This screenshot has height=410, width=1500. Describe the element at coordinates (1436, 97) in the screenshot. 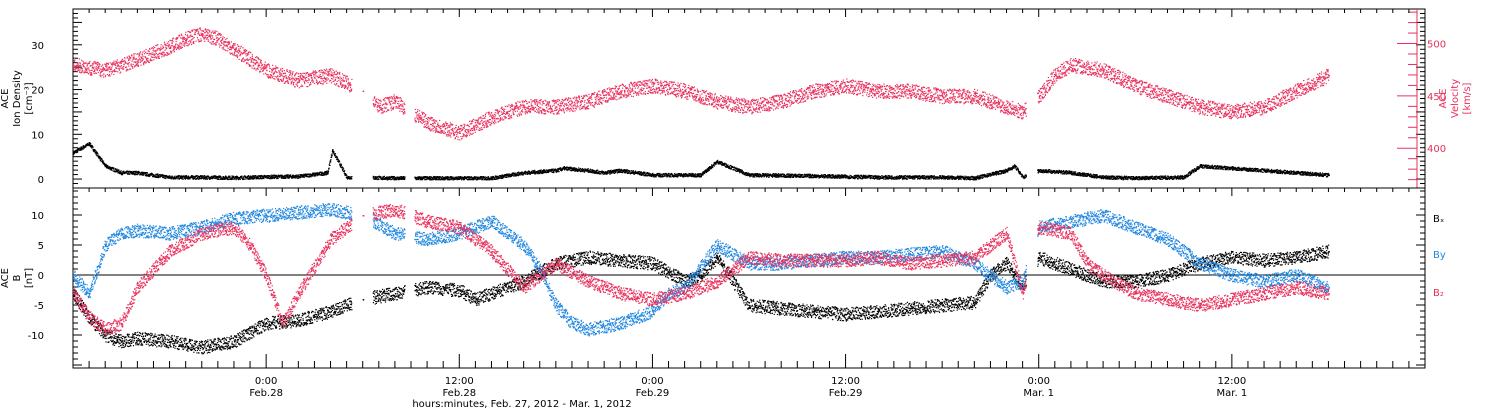

I see `velocity-tick-label: 450` at that location.